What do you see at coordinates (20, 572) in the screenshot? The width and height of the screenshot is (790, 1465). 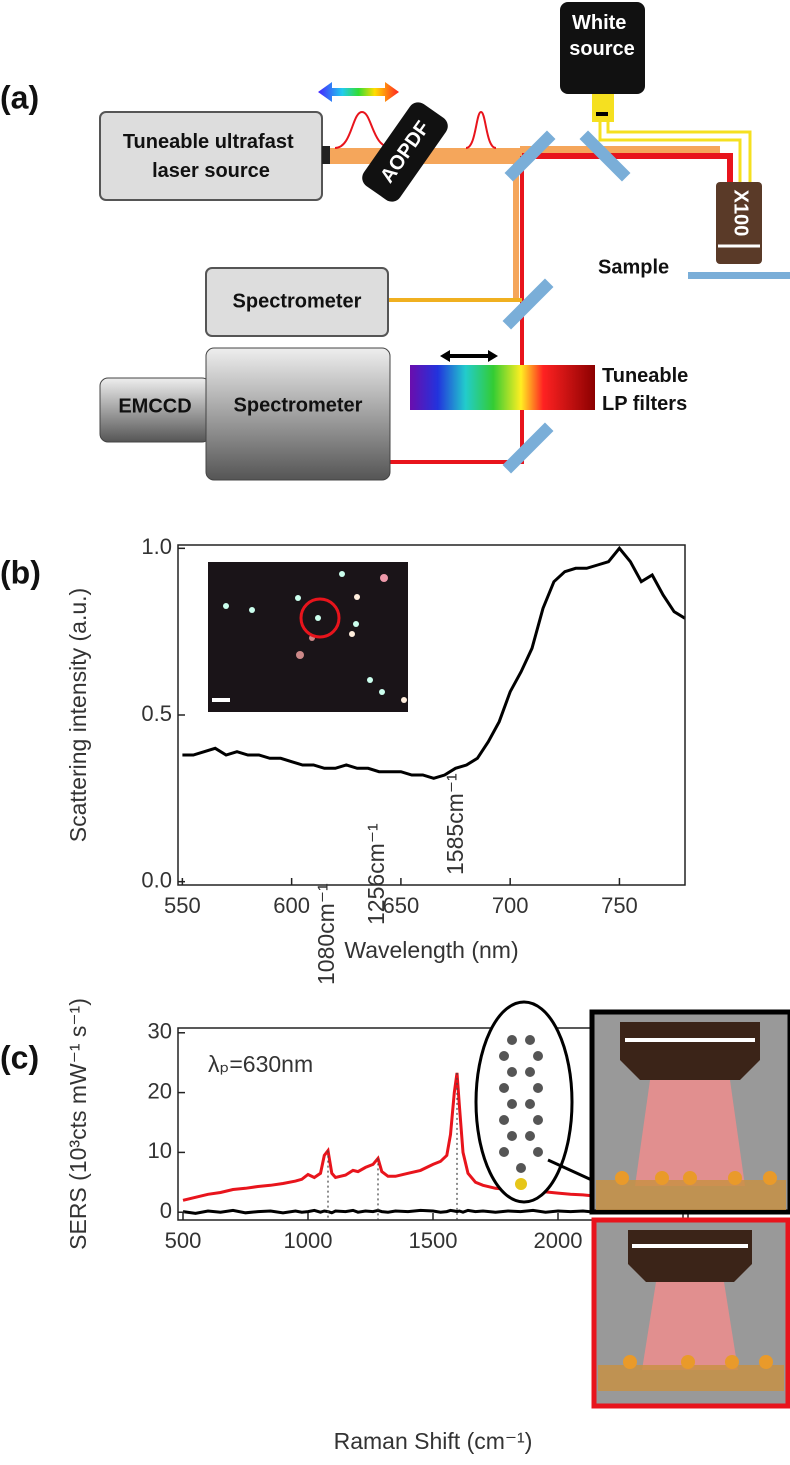 I see `panel-label: (b)` at bounding box center [20, 572].